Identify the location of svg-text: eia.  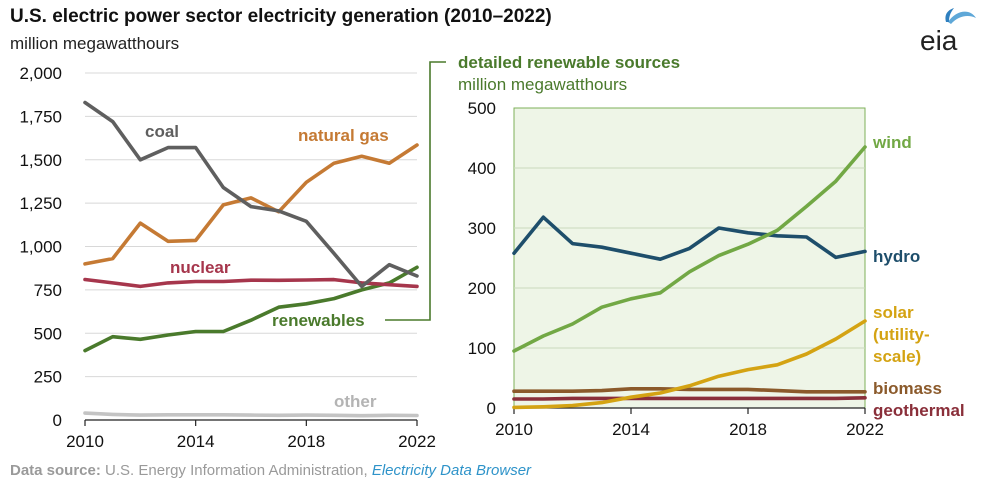
(939, 40).